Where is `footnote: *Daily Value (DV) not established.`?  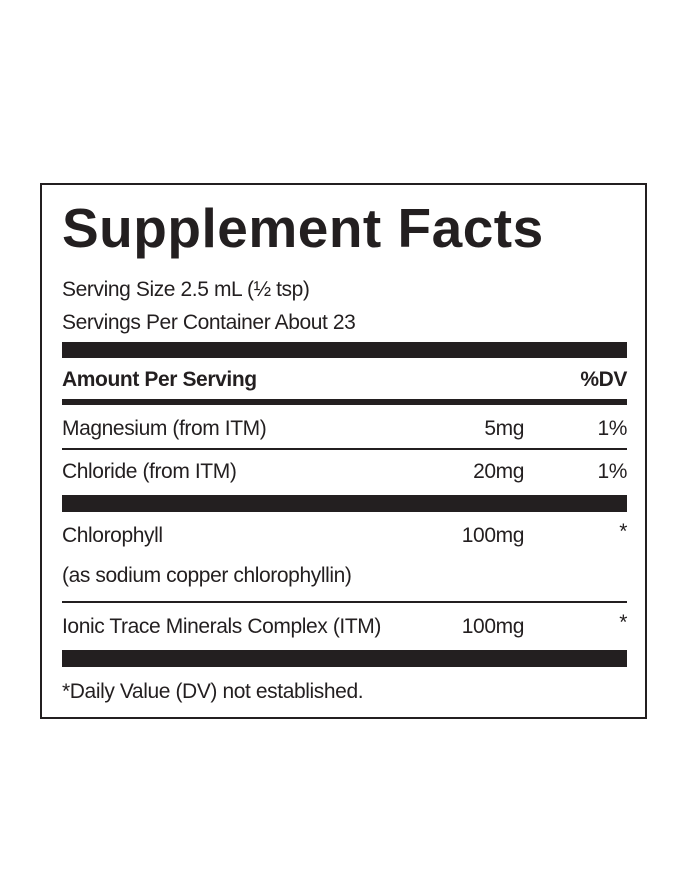 footnote: *Daily Value (DV) not established. is located at coordinates (213, 691).